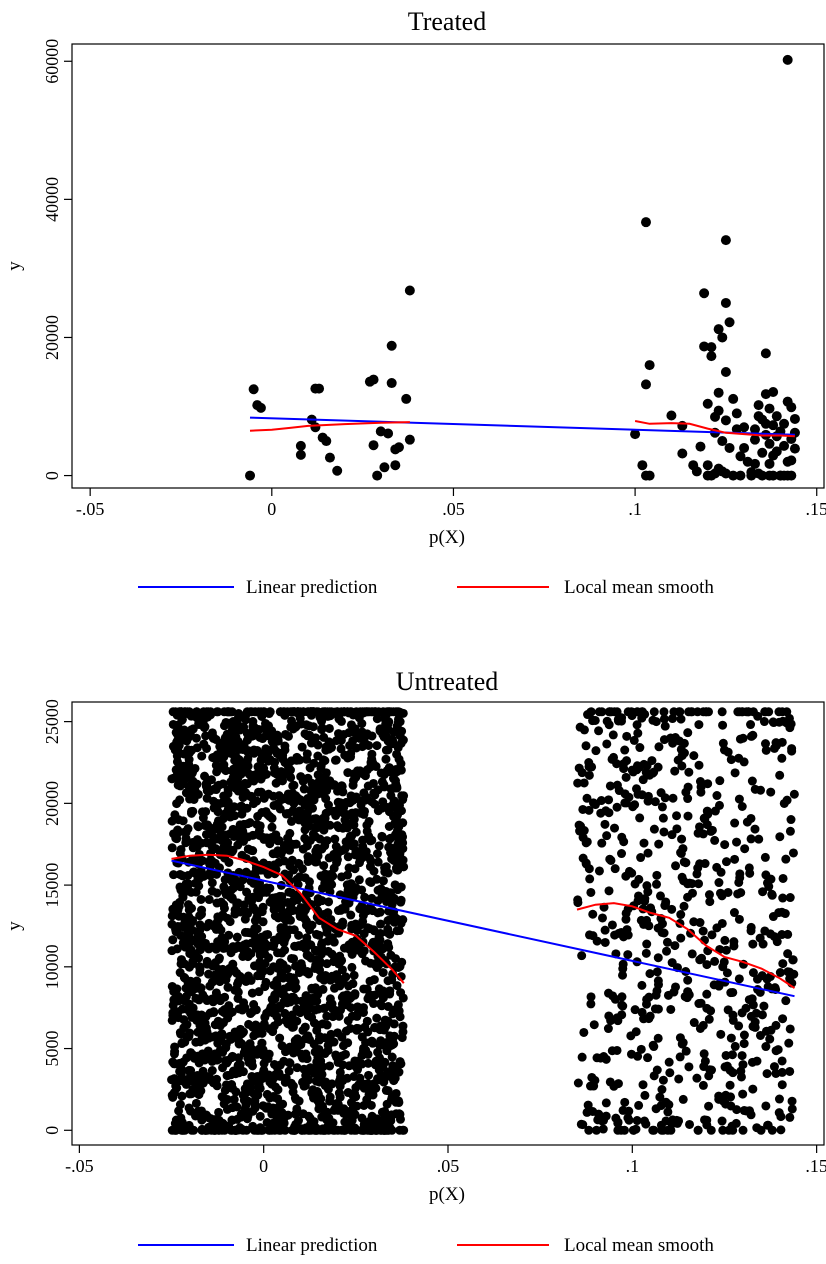  Describe the element at coordinates (483, 925) in the screenshot. I see `fit-lines` at that location.